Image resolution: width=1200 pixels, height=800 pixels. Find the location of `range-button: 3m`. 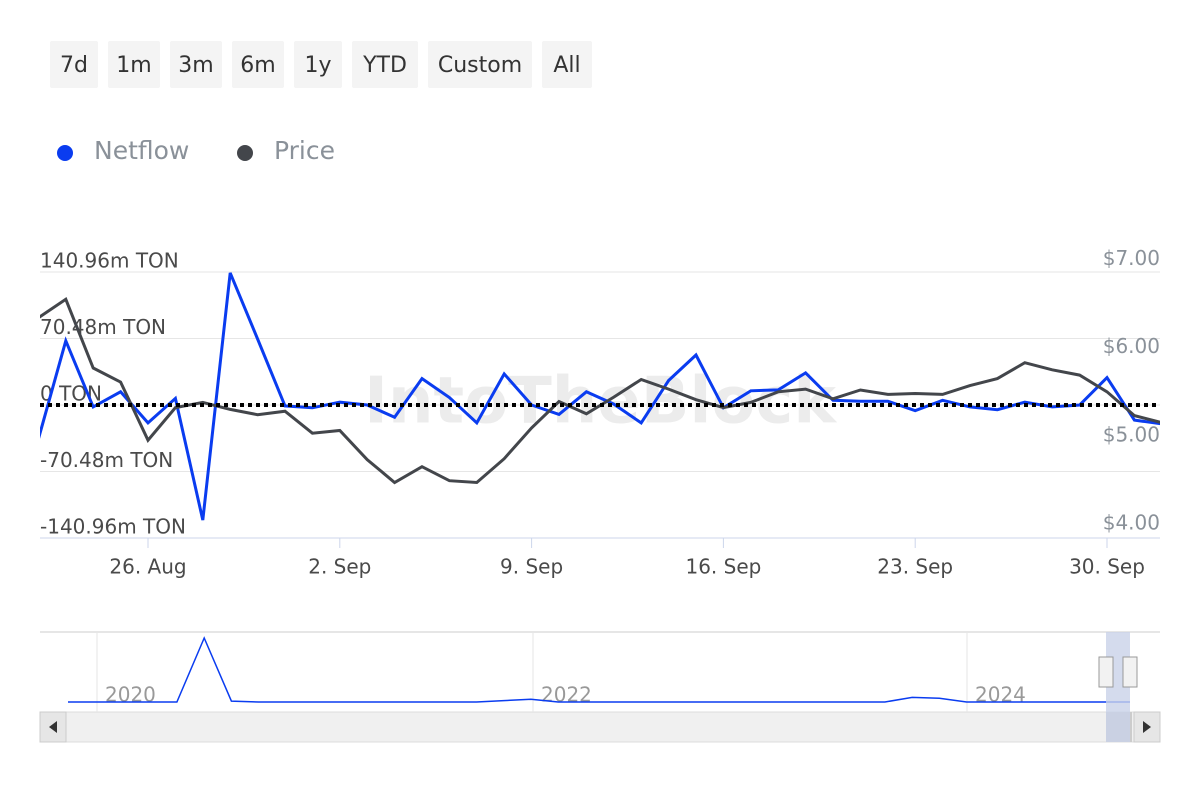

range-button: 3m is located at coordinates (196, 64).